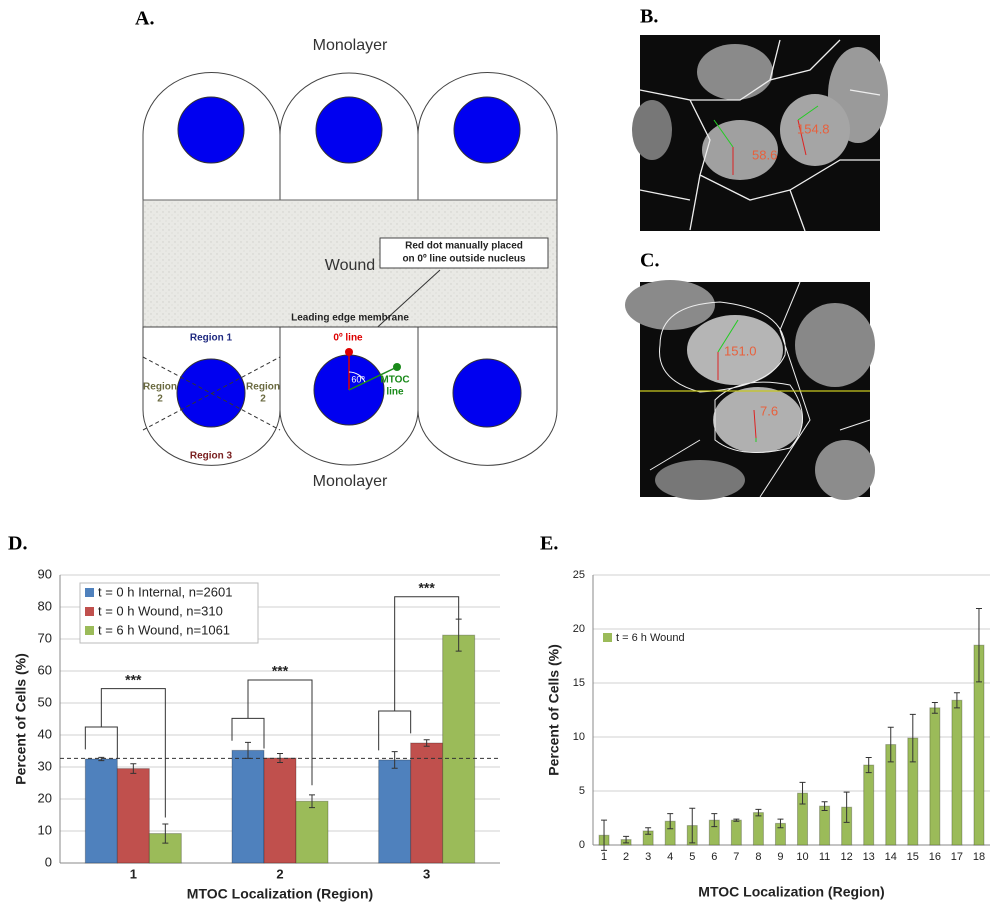  I want to click on x-tick-label: 12, so click(847, 857).